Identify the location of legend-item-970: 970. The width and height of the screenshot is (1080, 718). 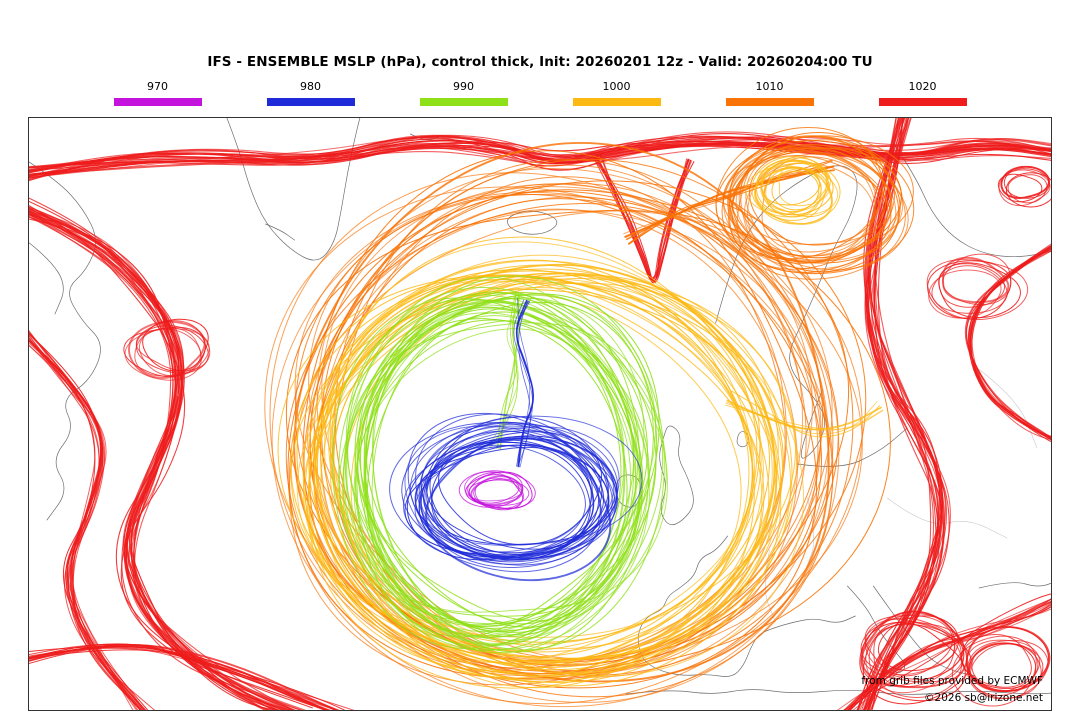
(157, 93).